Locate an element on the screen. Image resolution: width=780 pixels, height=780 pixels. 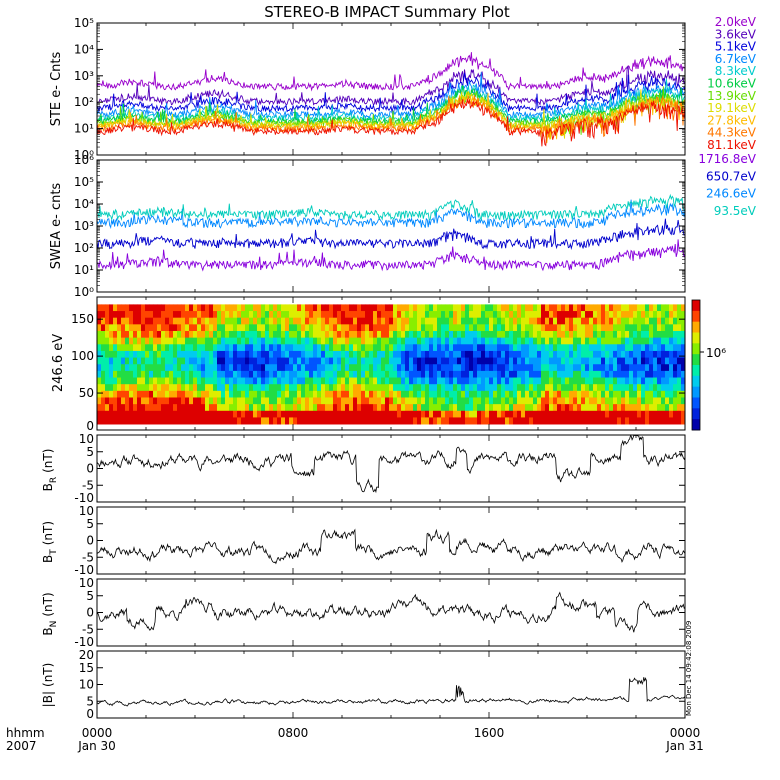
series-line-3.6keV is located at coordinates (391, 86).